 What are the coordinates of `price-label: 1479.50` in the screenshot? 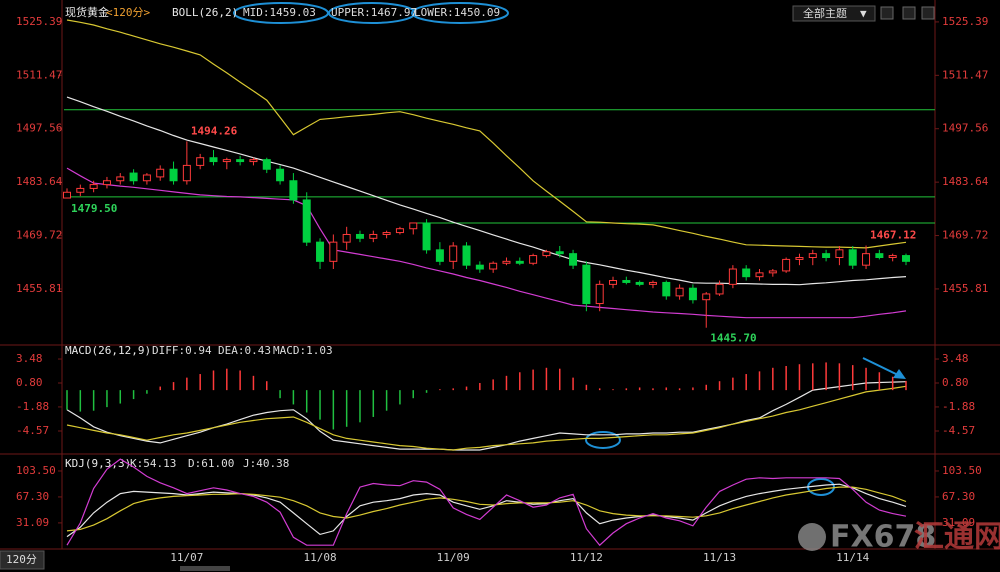 It's located at (94, 208).